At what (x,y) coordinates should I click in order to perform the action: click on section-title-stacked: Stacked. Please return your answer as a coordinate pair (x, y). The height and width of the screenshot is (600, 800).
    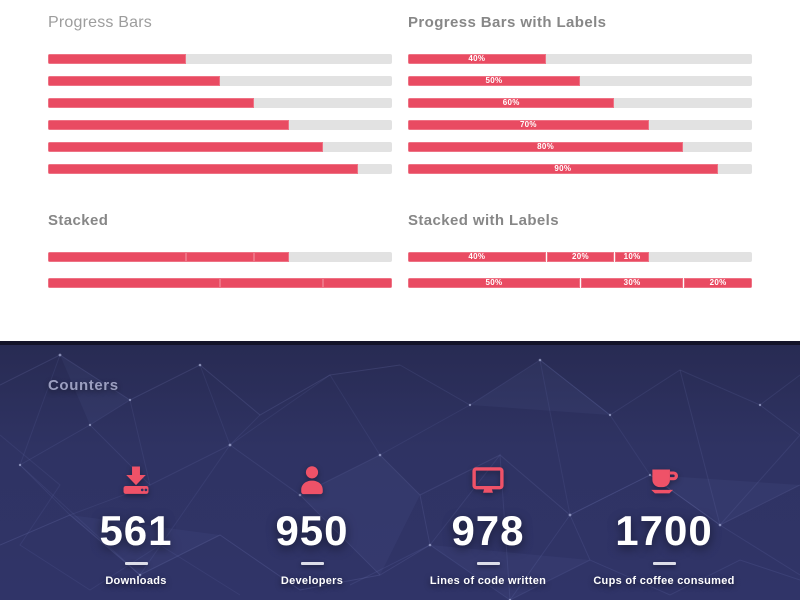
    Looking at the image, I should click on (78, 220).